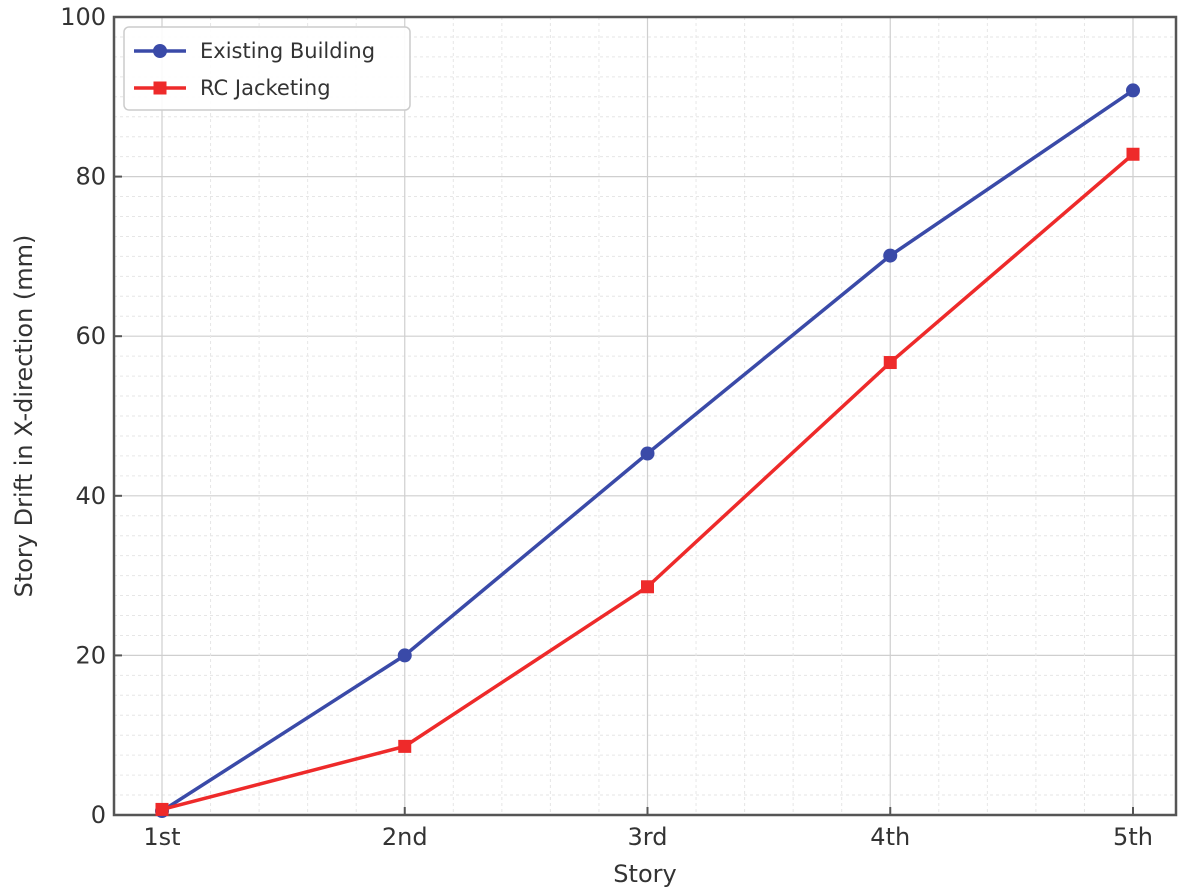 The image size is (1179, 888). Describe the element at coordinates (265, 88) in the screenshot. I see `legend-label-2: RC Jacketing` at that location.